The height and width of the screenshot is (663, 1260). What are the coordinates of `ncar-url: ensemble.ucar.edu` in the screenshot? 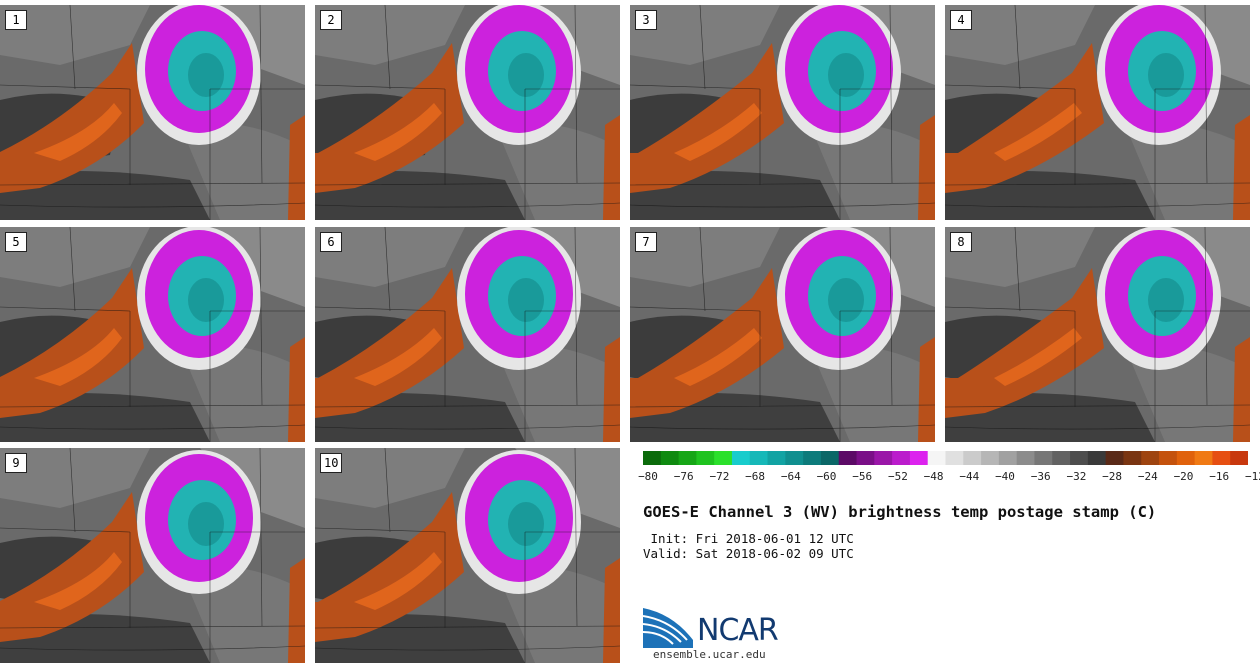 It's located at (709, 654).